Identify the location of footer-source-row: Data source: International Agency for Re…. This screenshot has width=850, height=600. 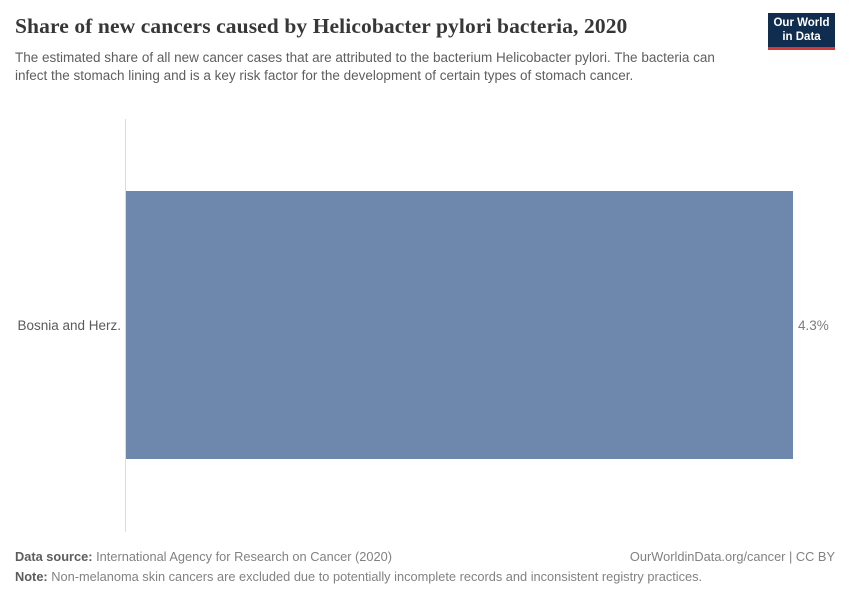
(425, 556).